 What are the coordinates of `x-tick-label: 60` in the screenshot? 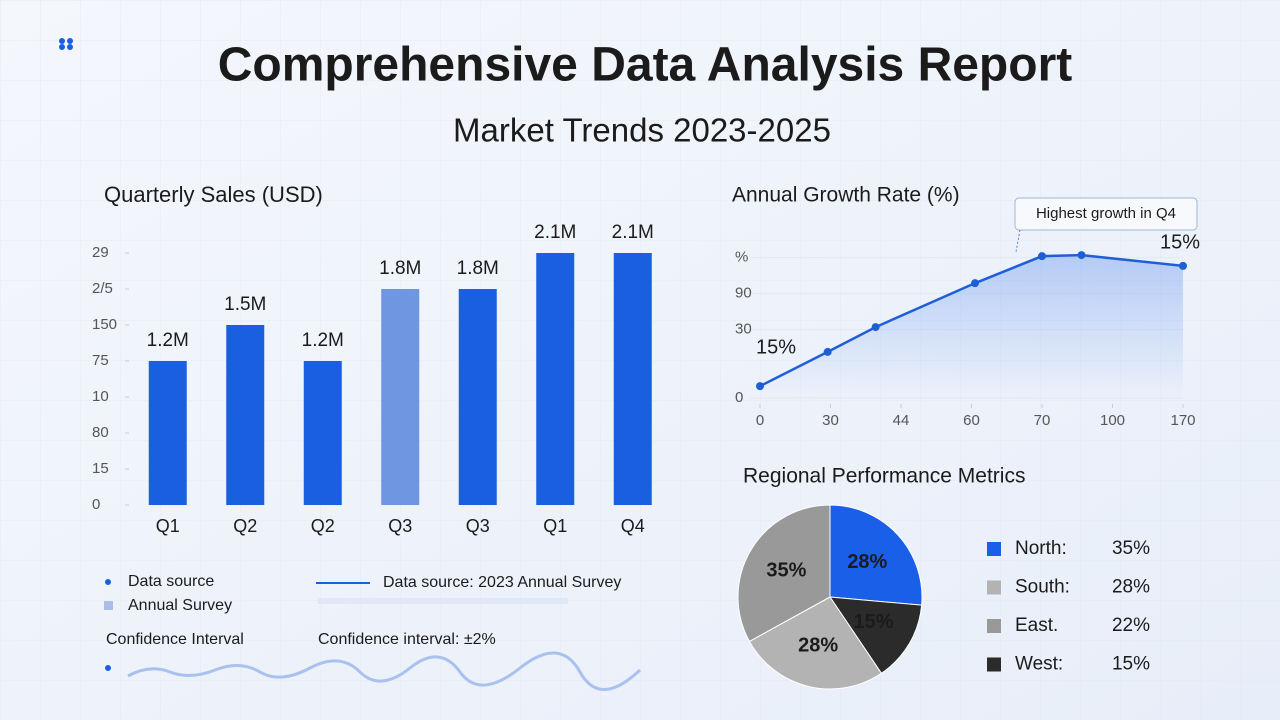 It's located at (971, 420).